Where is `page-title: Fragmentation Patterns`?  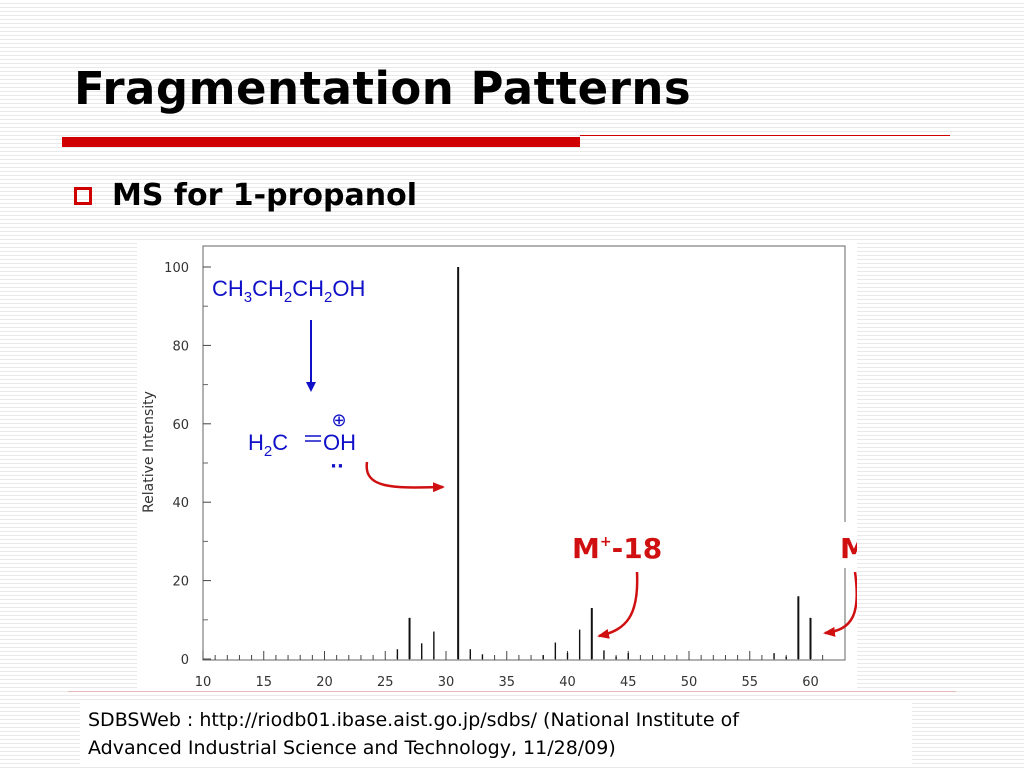 page-title: Fragmentation Patterns is located at coordinates (383, 88).